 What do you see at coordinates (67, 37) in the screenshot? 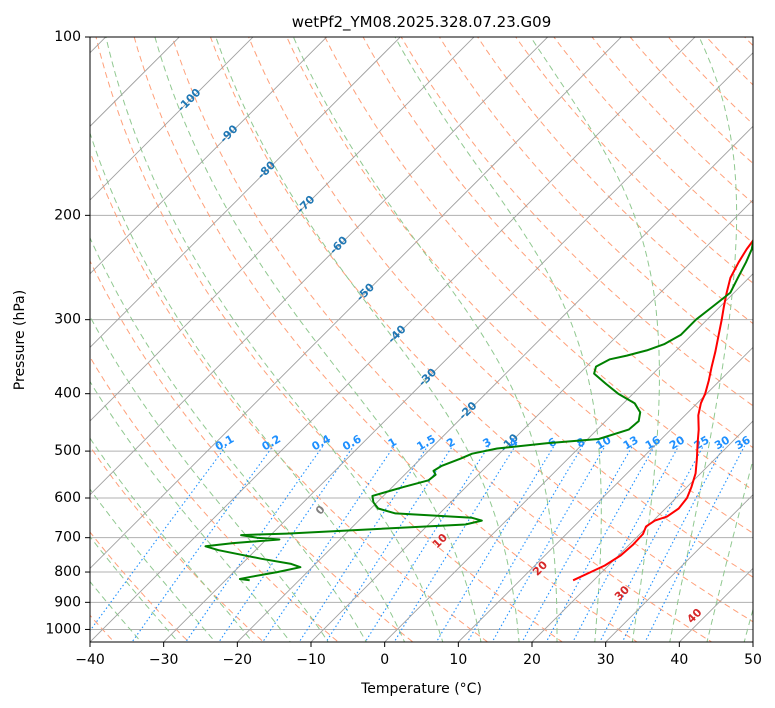
I see `y-tick-label: 100` at bounding box center [67, 37].